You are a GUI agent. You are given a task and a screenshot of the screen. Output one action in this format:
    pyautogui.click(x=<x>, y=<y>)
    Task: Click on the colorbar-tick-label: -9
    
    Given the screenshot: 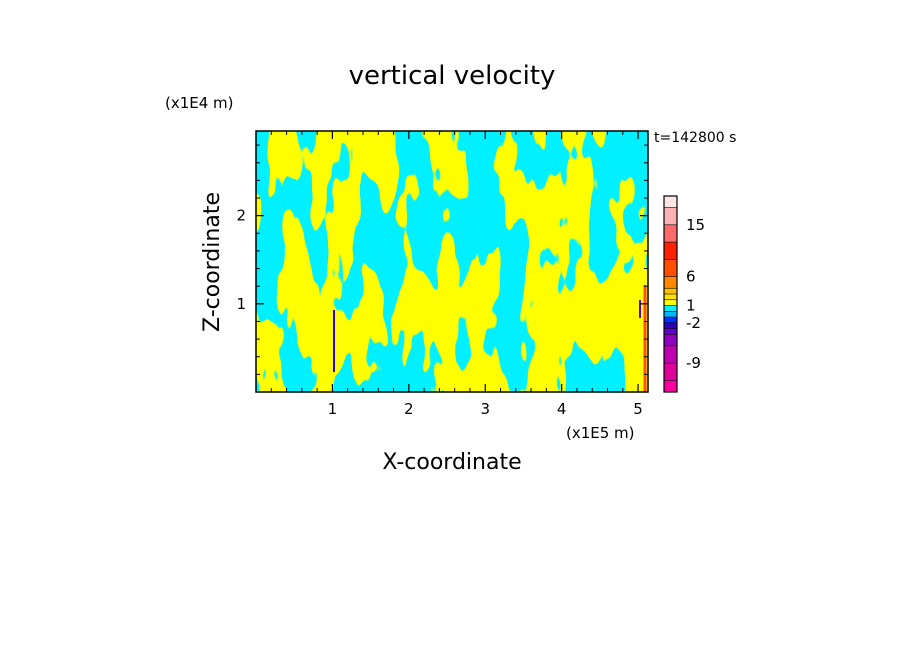 What is the action you would take?
    pyautogui.click(x=693, y=363)
    